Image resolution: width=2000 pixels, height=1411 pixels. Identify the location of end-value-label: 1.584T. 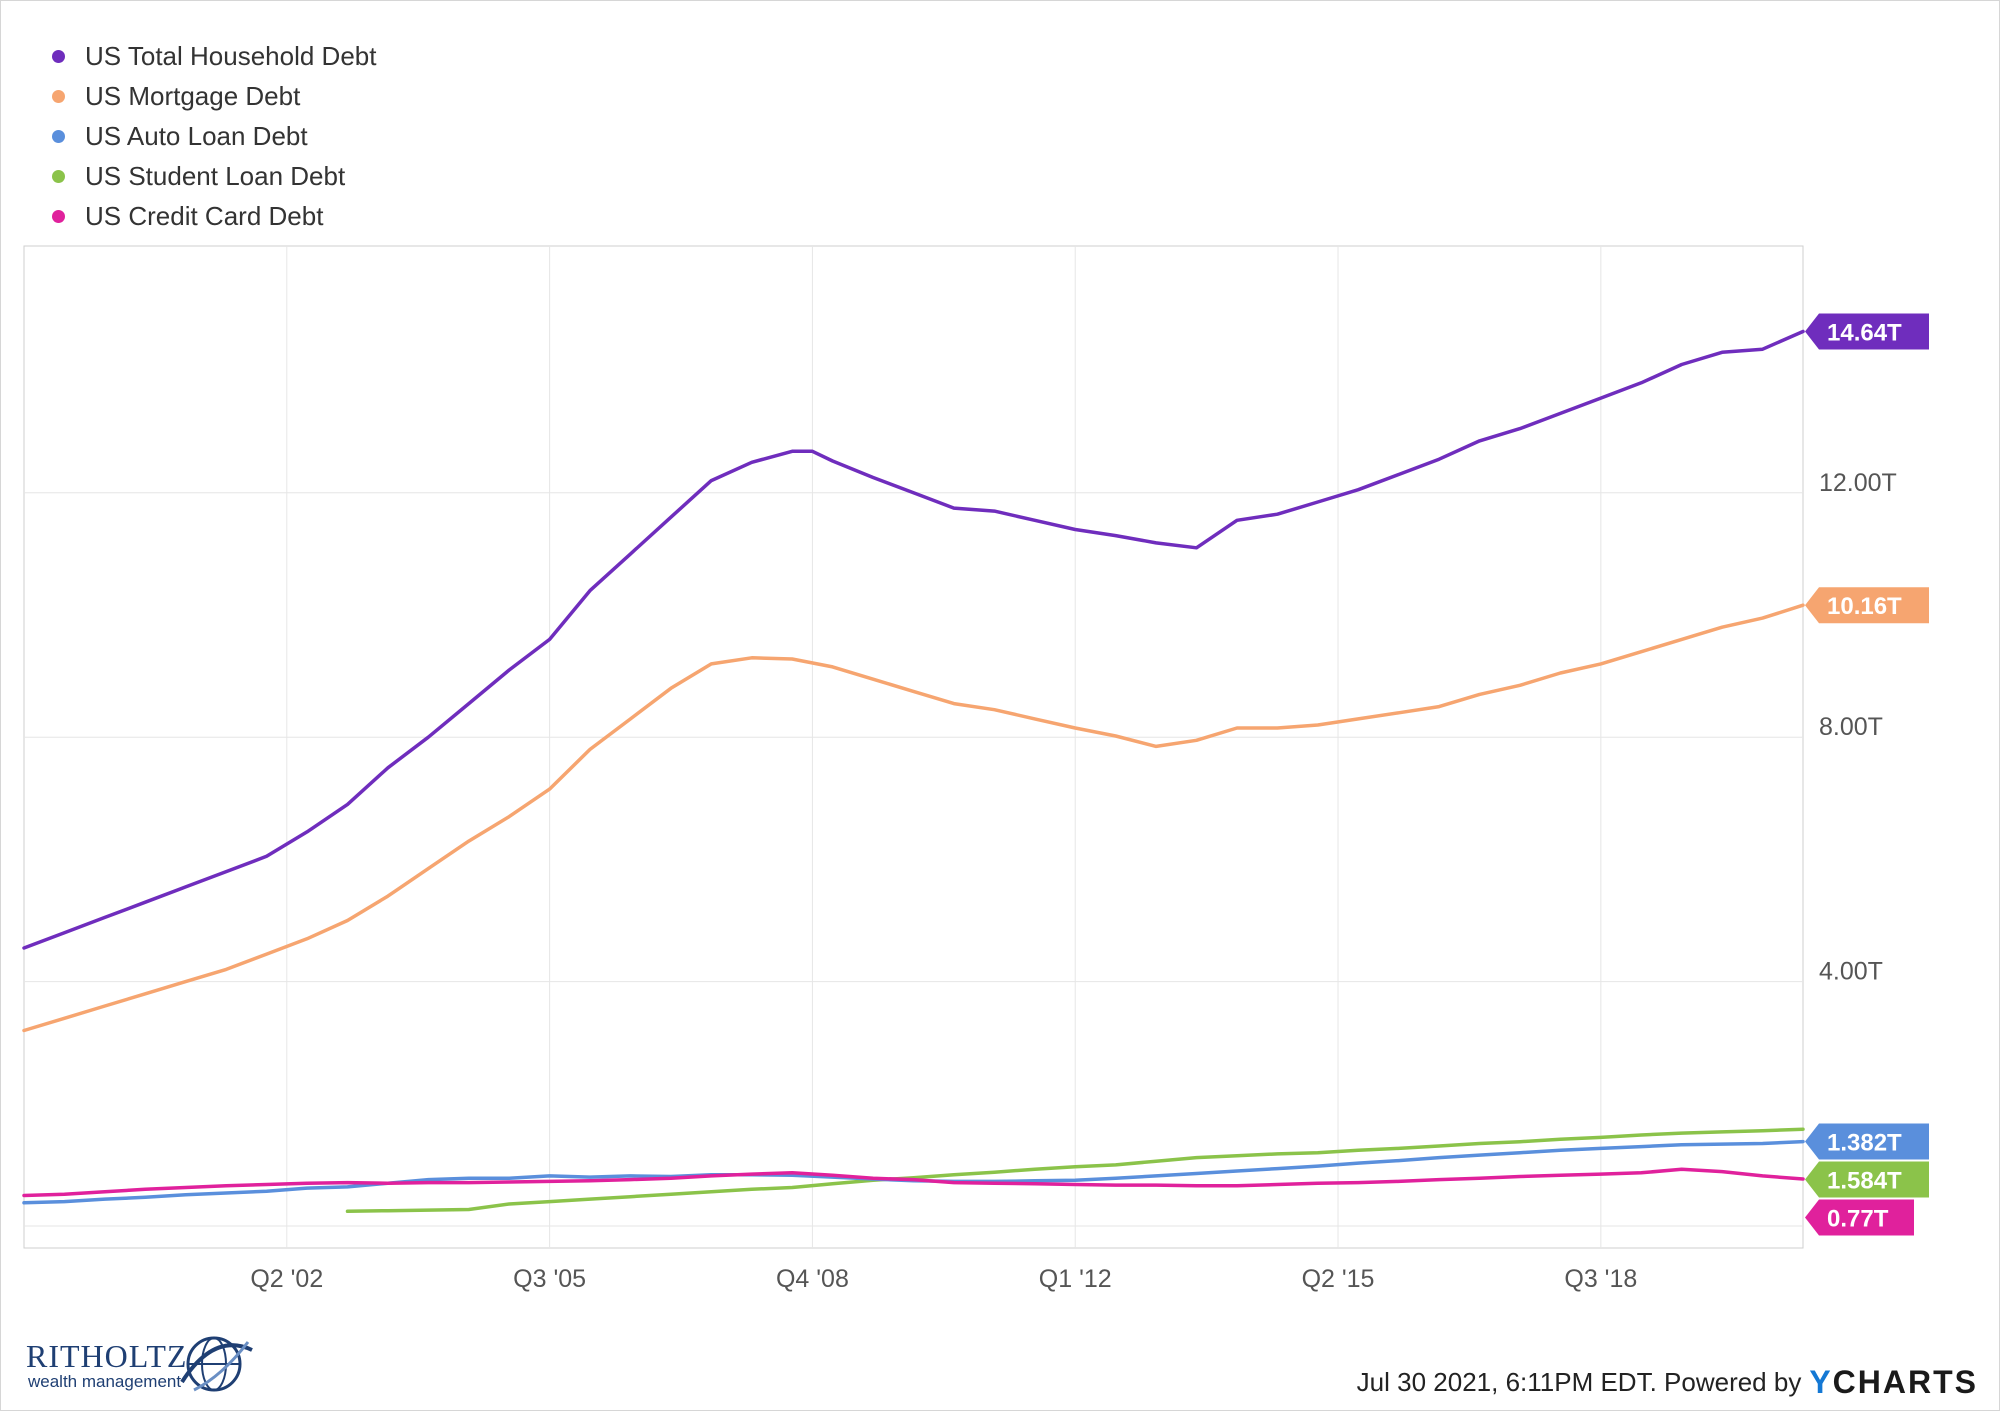
(1867, 1179).